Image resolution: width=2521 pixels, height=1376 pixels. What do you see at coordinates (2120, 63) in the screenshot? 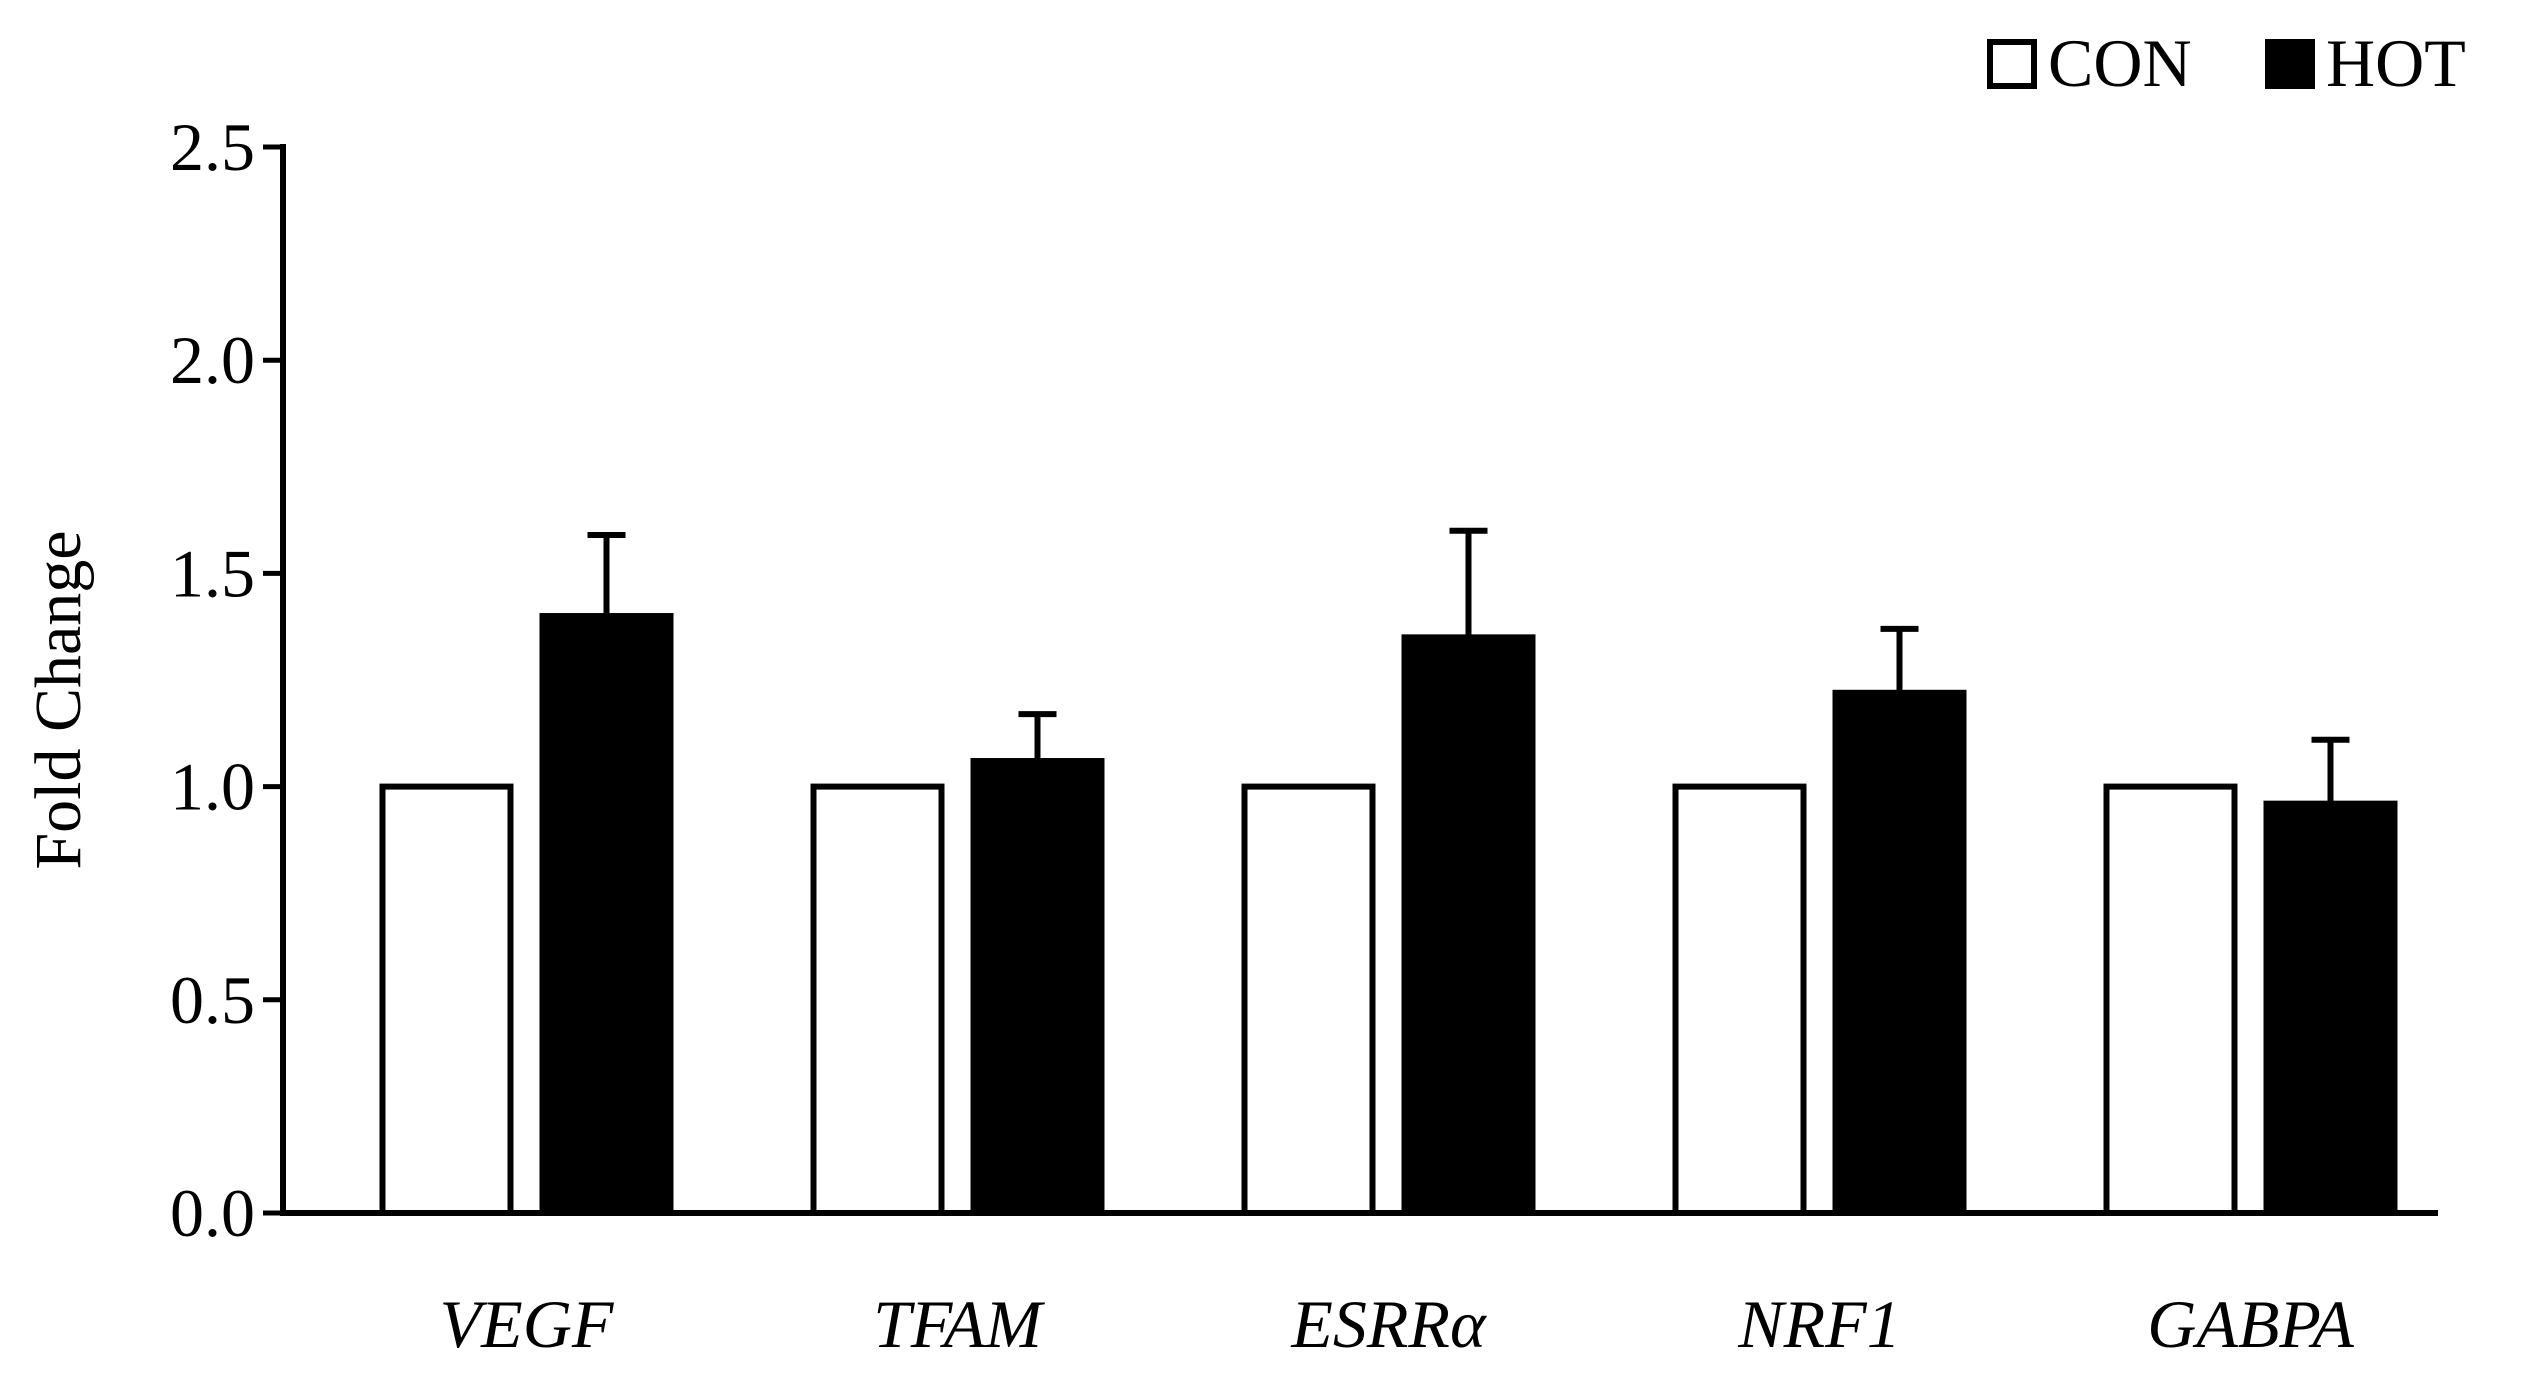
I see `legend-label-con: CON` at bounding box center [2120, 63].